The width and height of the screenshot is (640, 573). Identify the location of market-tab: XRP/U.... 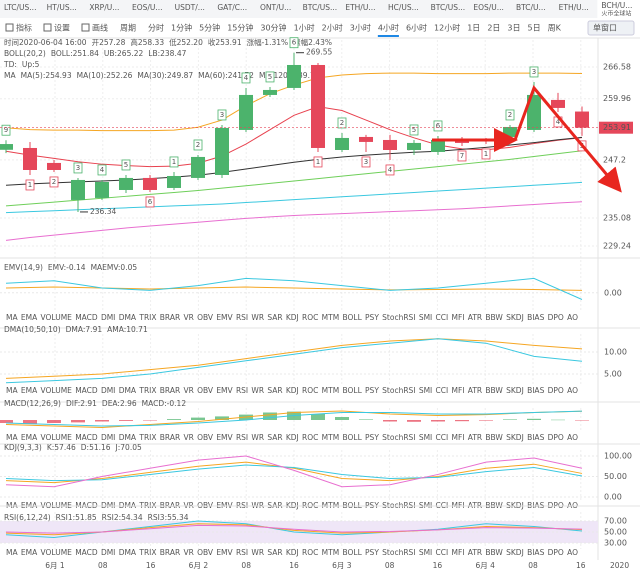
(104, 7).